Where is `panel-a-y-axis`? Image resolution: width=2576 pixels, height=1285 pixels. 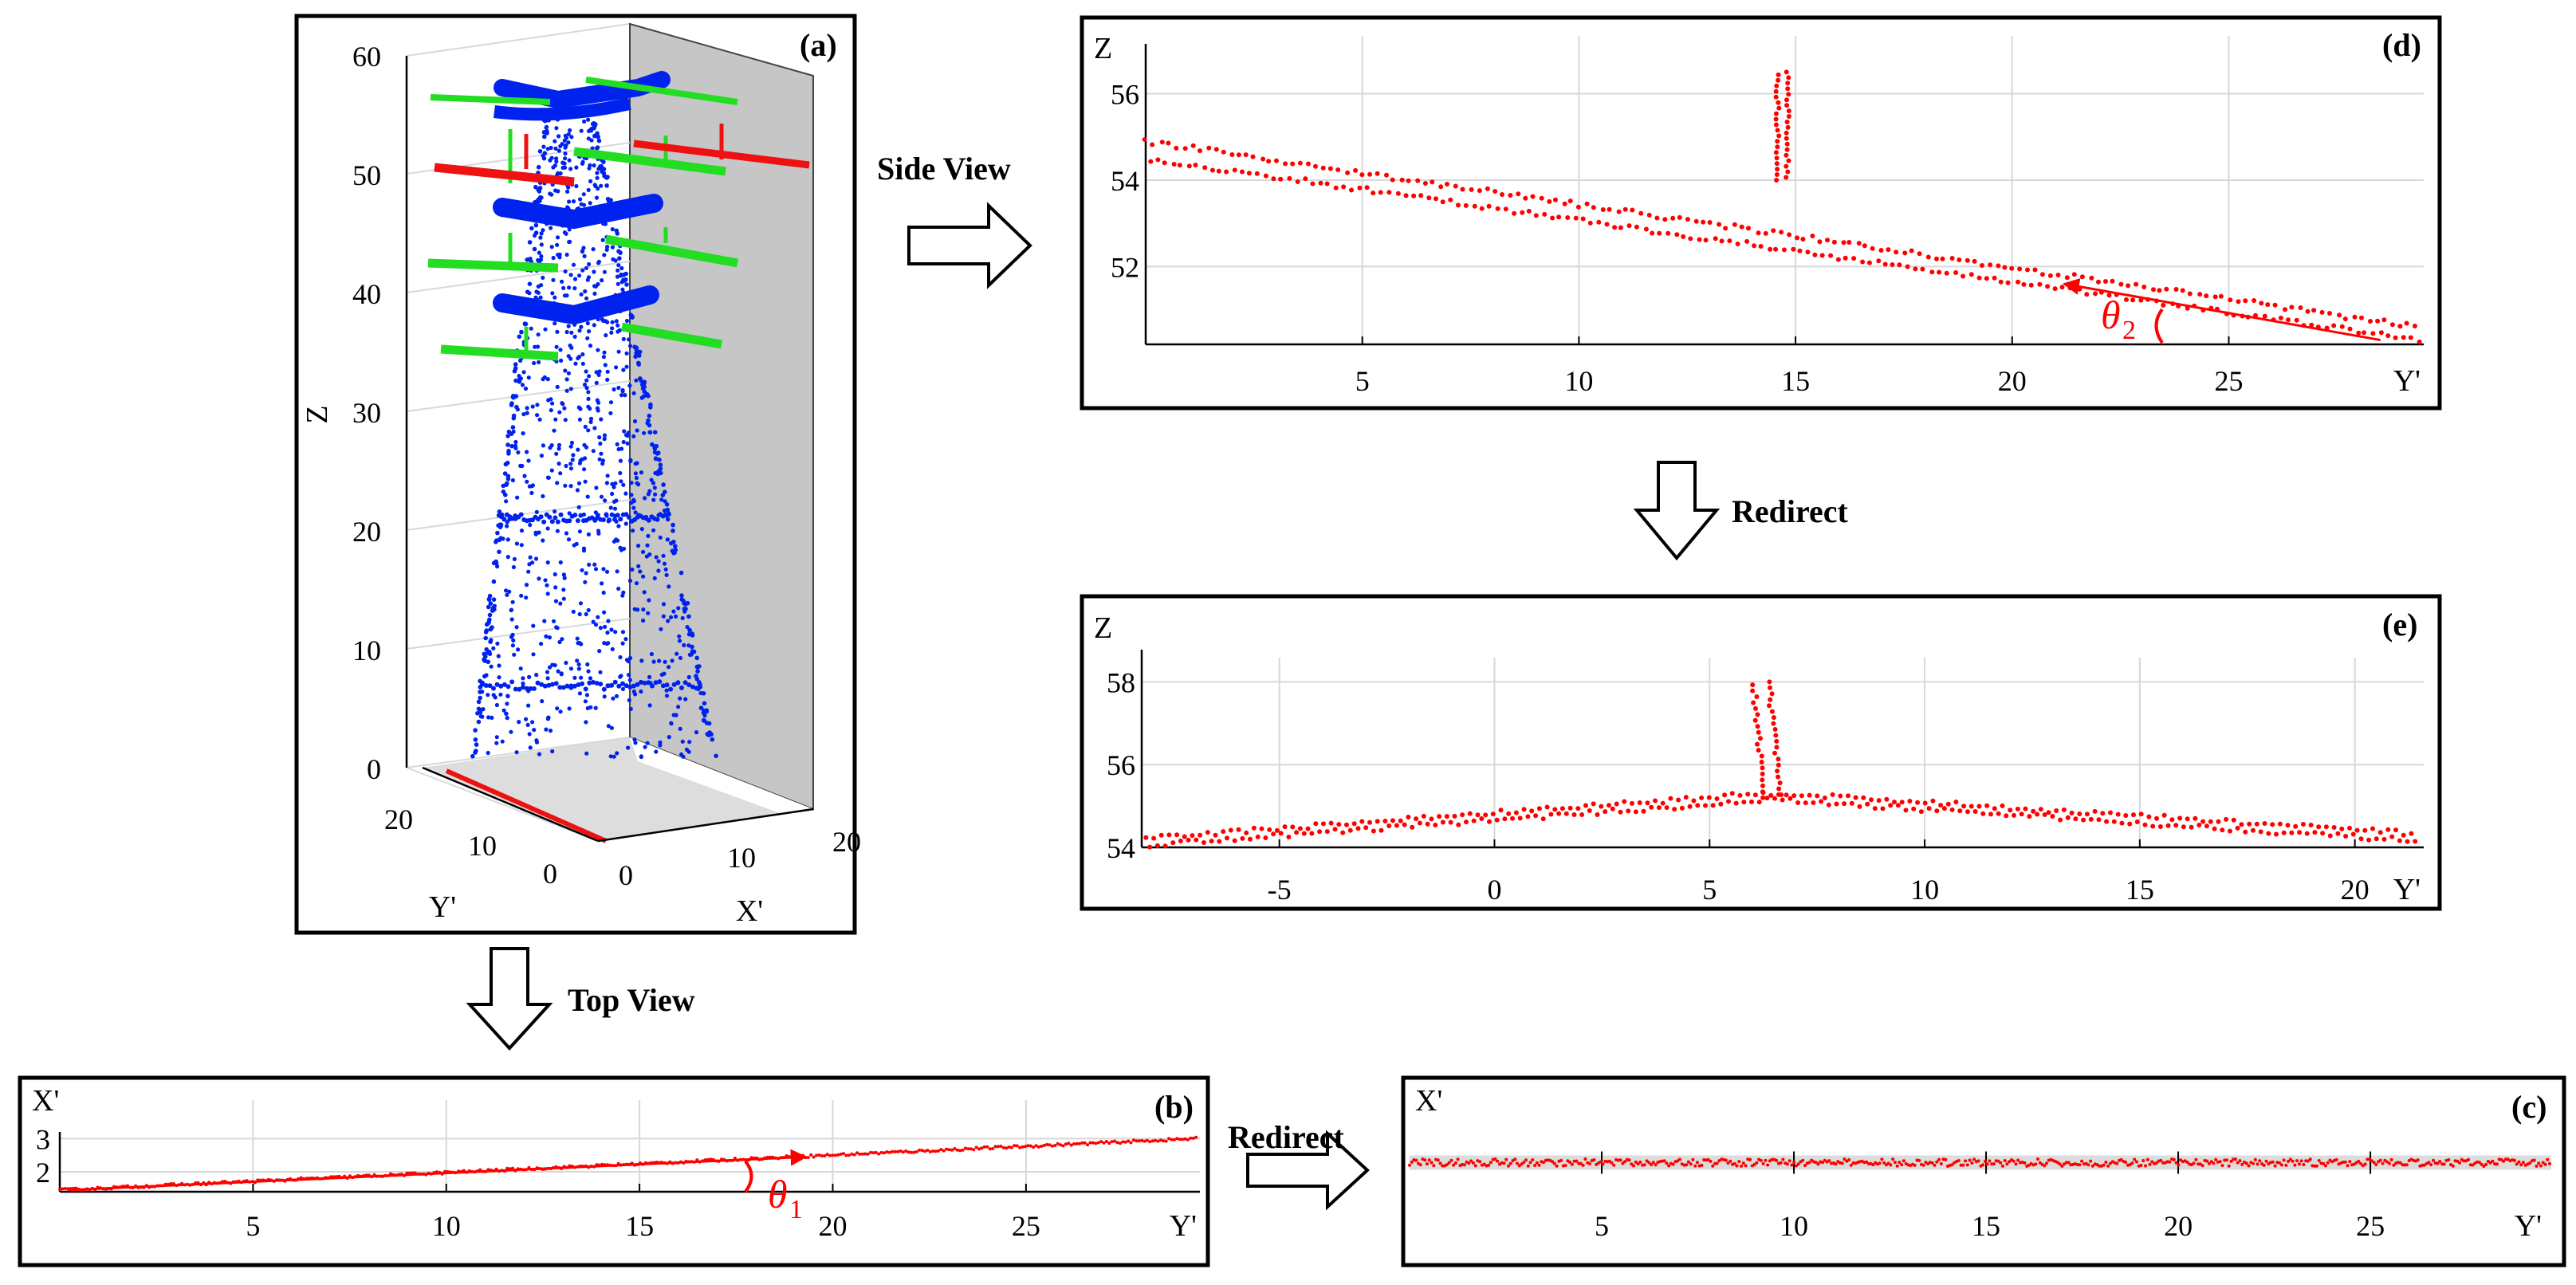 panel-a-y-axis is located at coordinates (510, 804).